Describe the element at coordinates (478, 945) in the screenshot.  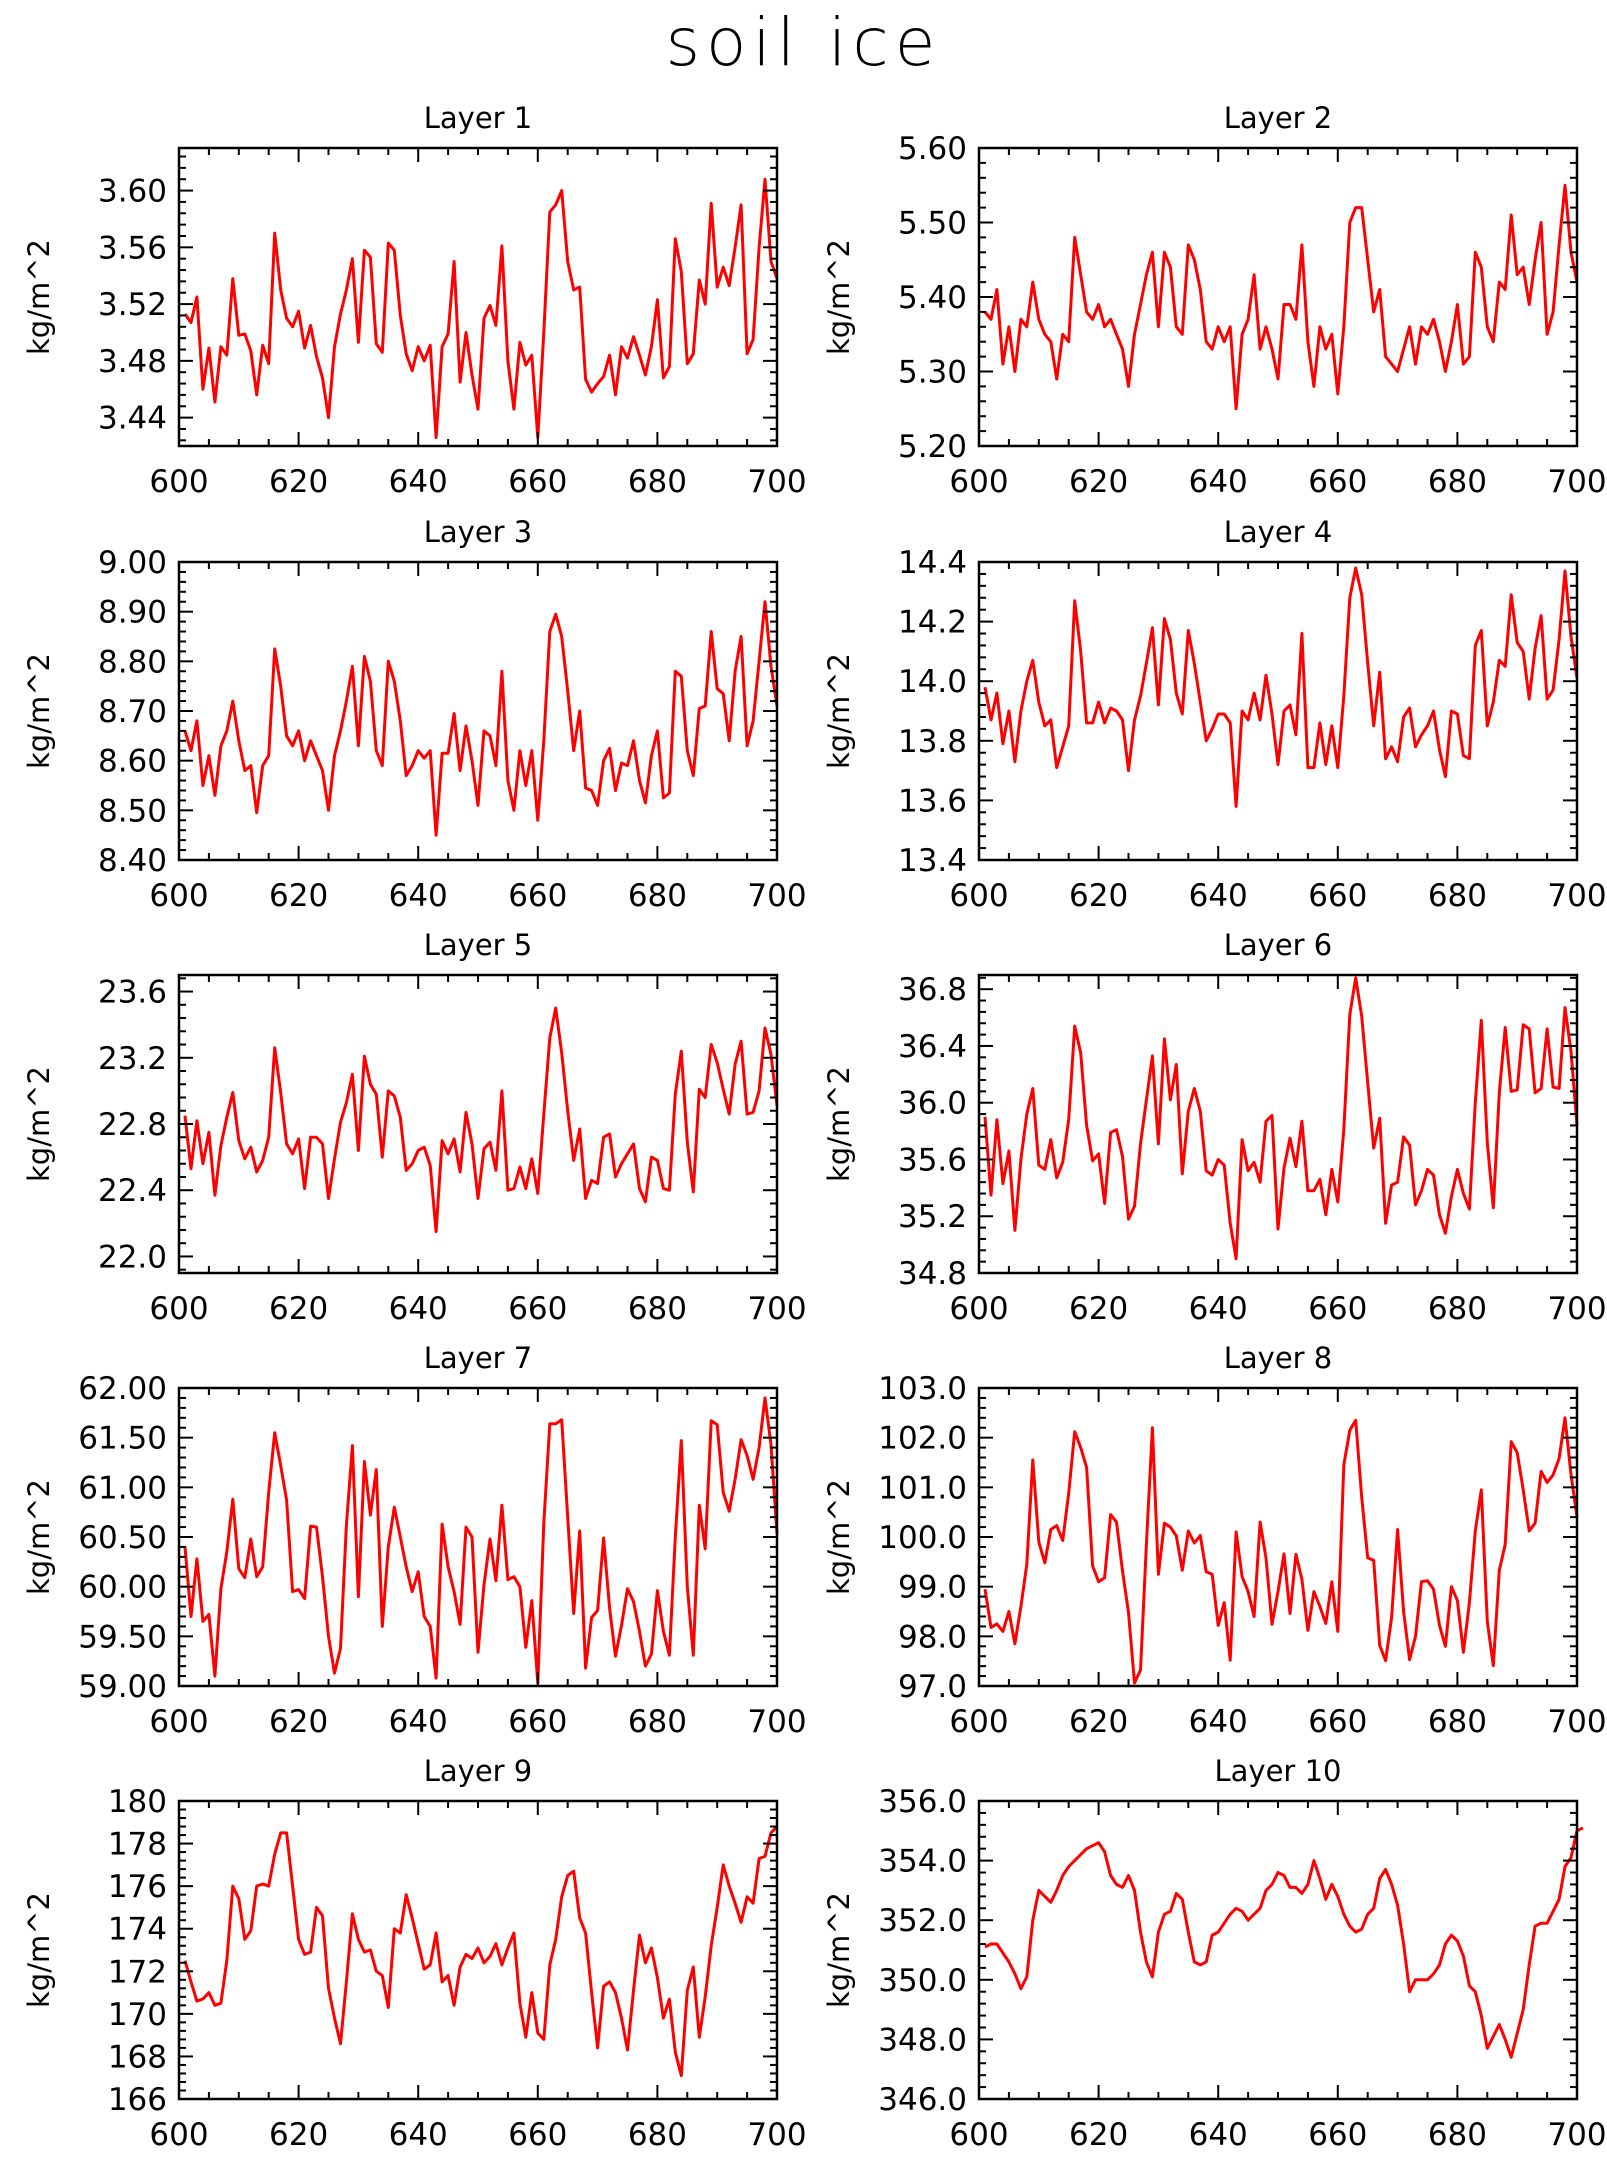
I see `panel-title: Layer 5` at that location.